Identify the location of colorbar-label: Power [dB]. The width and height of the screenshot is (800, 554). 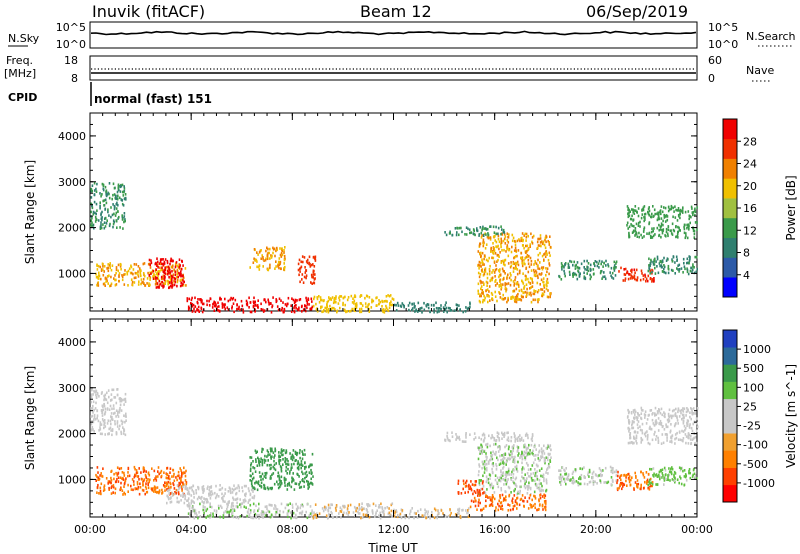
(791, 207).